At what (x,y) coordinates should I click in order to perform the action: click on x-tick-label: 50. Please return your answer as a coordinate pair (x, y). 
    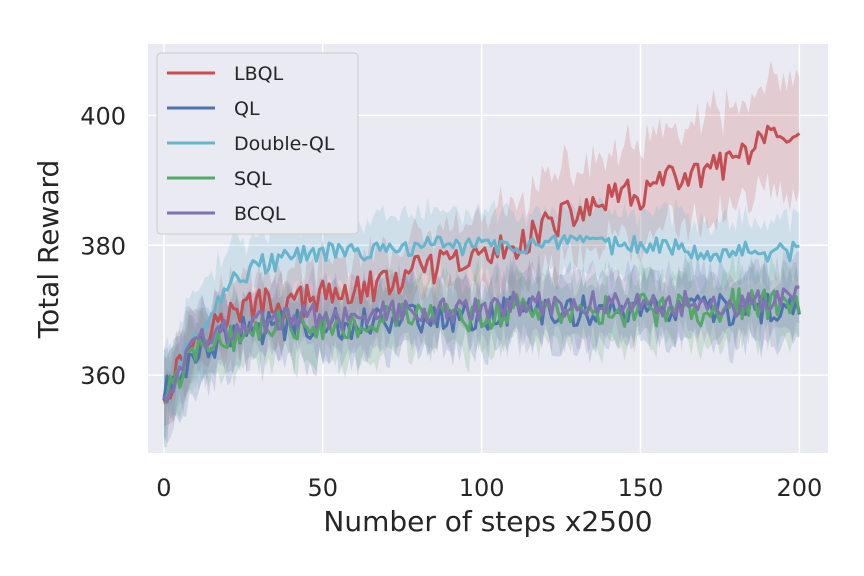
    Looking at the image, I should click on (322, 488).